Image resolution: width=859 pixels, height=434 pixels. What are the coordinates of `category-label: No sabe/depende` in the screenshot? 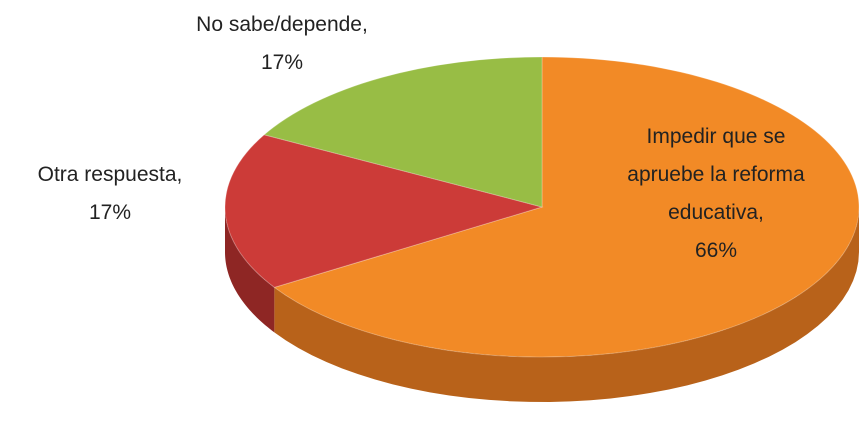 It's located at (279, 24).